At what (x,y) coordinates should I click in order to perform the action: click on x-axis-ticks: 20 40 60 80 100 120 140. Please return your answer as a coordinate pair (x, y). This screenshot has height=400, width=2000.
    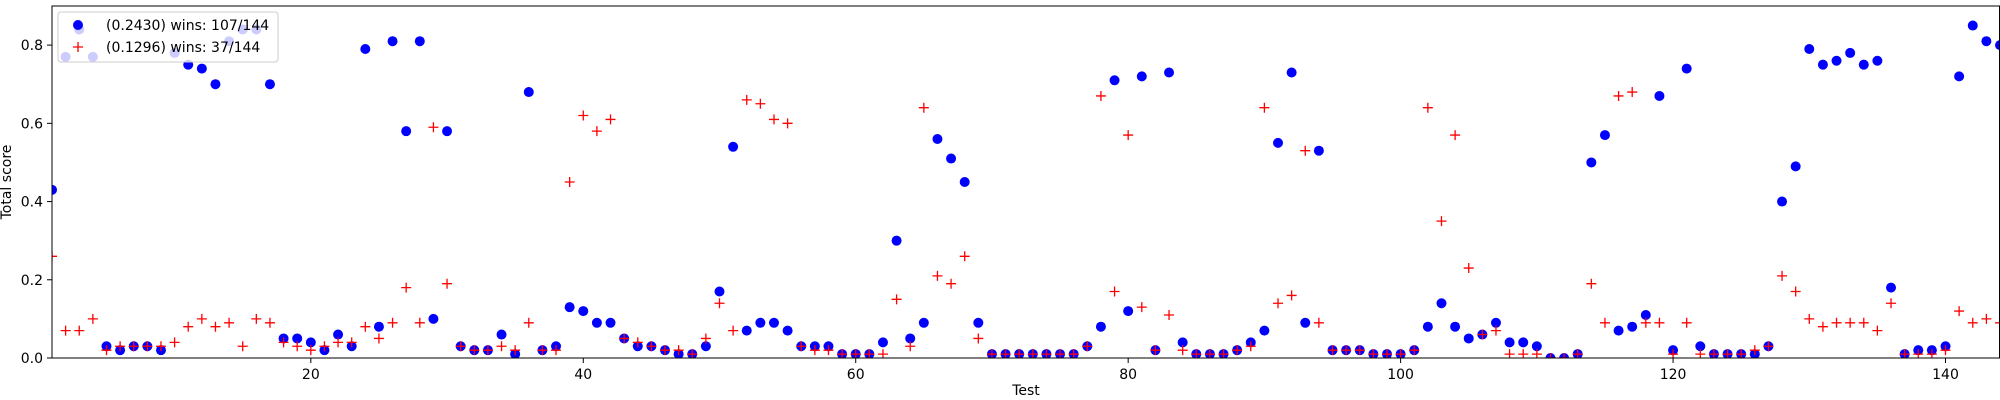
    Looking at the image, I should click on (1130, 370).